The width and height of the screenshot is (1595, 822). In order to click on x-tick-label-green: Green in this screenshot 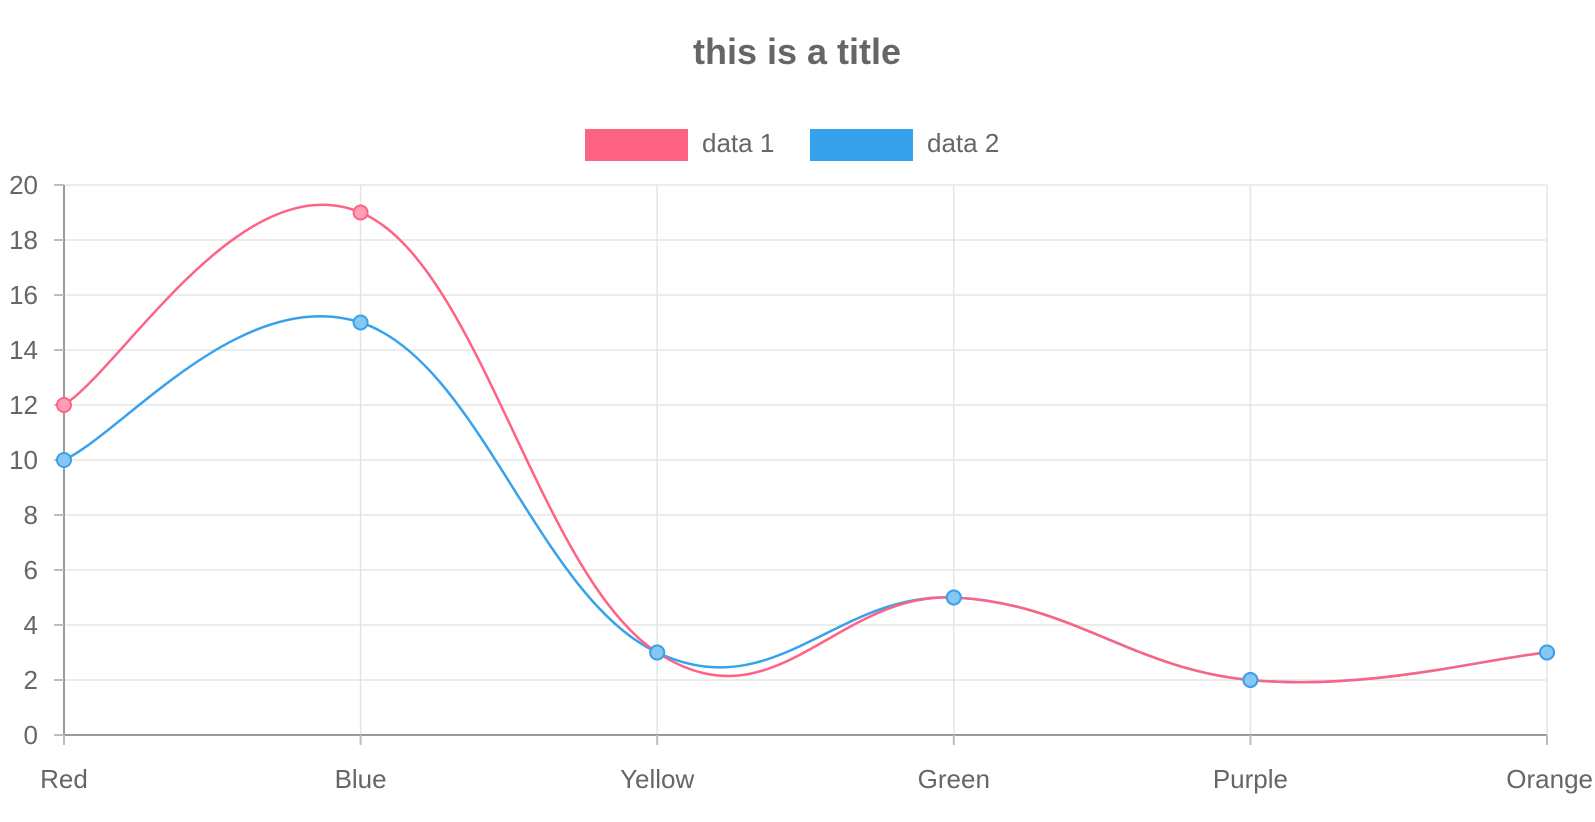, I will do `click(954, 779)`.